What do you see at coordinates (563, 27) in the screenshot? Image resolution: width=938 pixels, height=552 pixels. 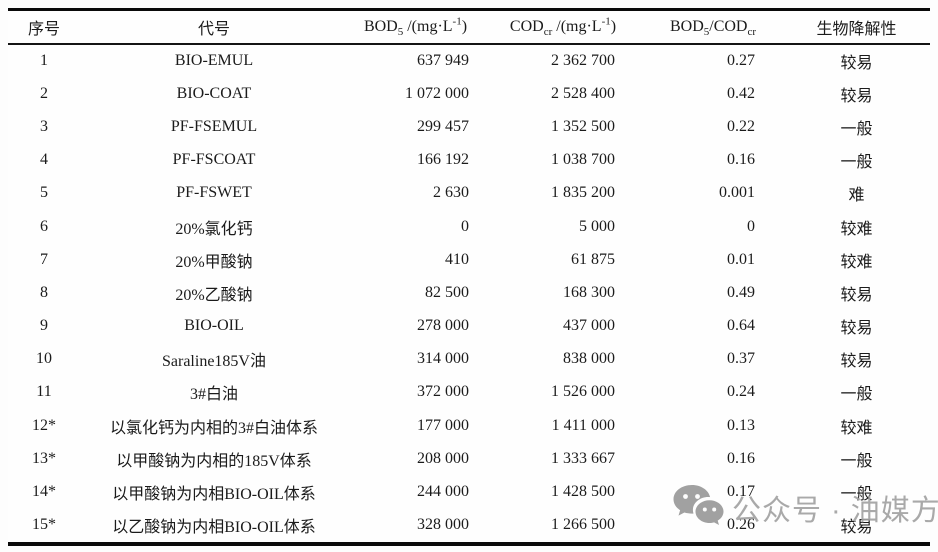 I see `column-header-cod: CODcr /(mg·L-1)` at bounding box center [563, 27].